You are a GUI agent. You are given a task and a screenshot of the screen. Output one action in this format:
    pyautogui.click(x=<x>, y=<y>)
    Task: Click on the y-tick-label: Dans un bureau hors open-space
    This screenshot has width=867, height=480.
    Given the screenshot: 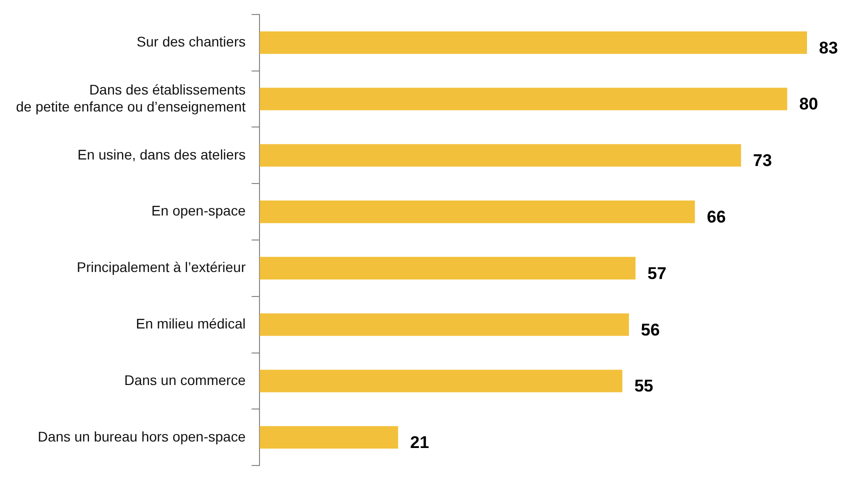 What is the action you would take?
    pyautogui.click(x=142, y=436)
    